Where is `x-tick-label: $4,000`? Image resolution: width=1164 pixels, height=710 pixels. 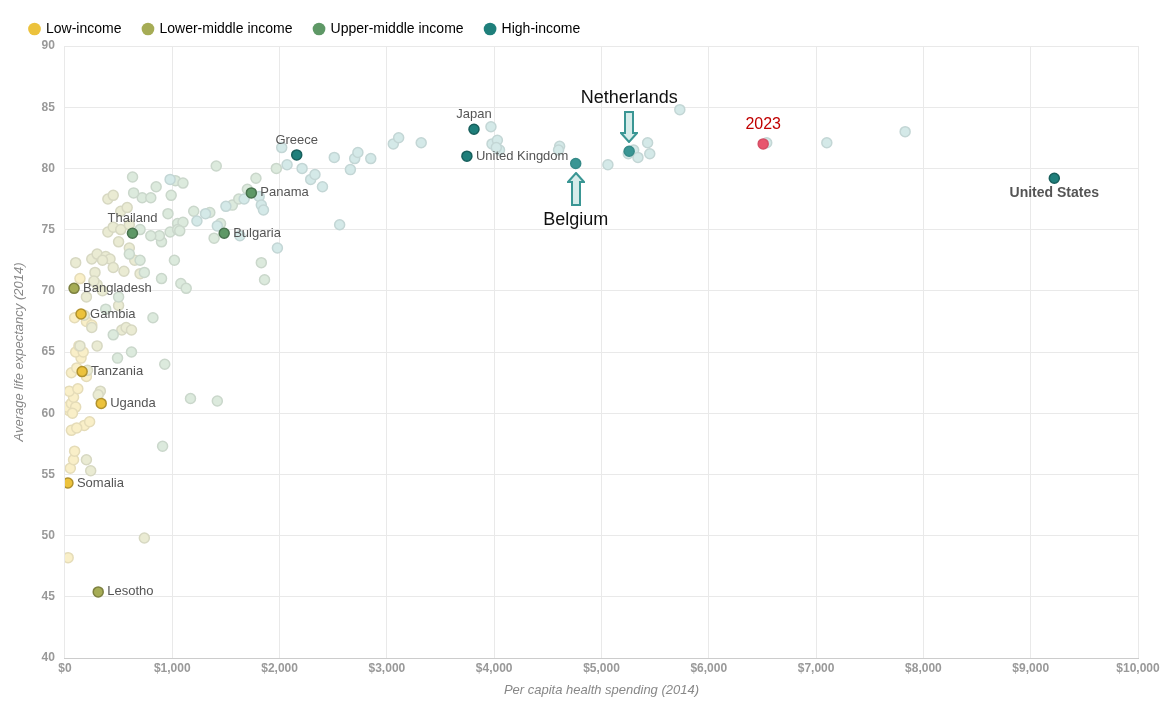
x-tick-label: $4,000 is located at coordinates (494, 667).